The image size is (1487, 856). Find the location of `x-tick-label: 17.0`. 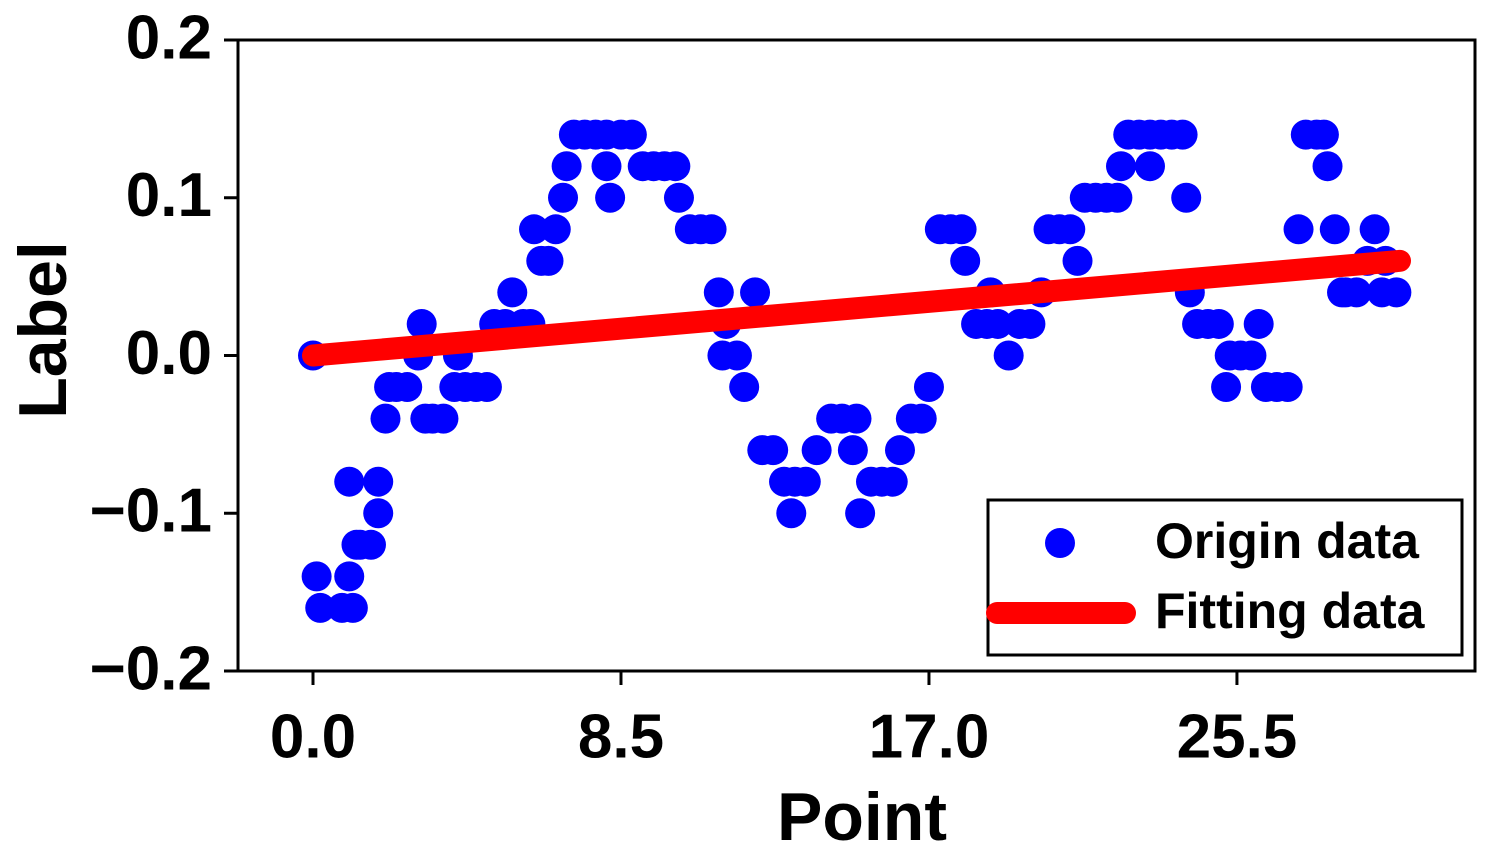

x-tick-label: 17.0 is located at coordinates (929, 736).